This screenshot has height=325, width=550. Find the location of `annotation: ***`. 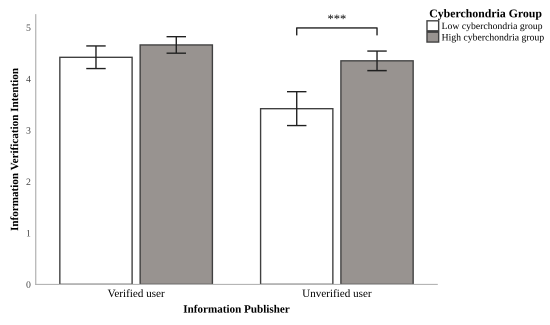

annotation: *** is located at coordinates (337, 17).